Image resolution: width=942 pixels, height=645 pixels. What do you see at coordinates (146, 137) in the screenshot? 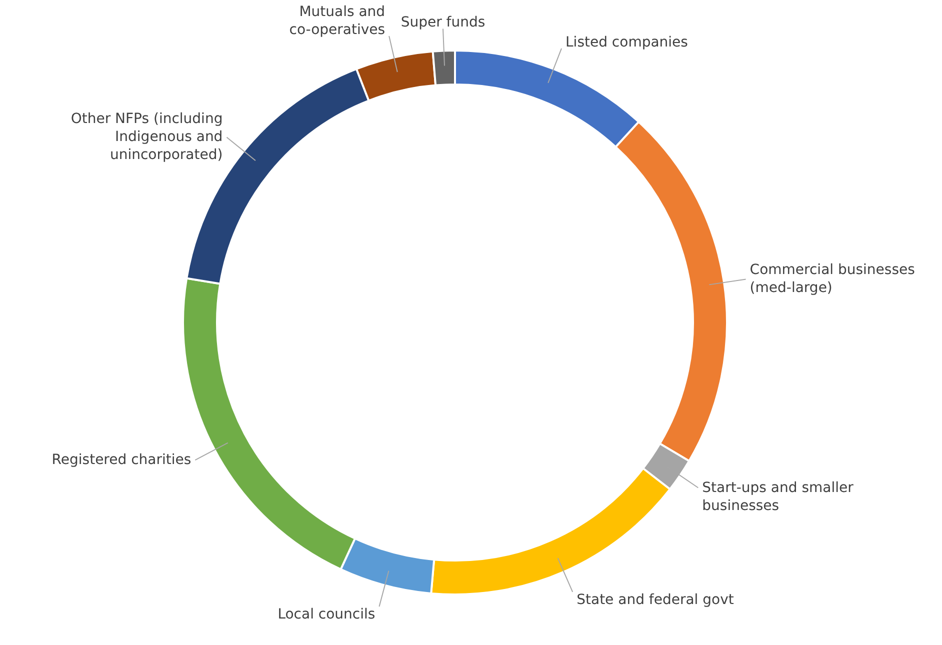
I see `slice-label: Other NFPs (including Indigenous and unincorporated)` at bounding box center [146, 137].